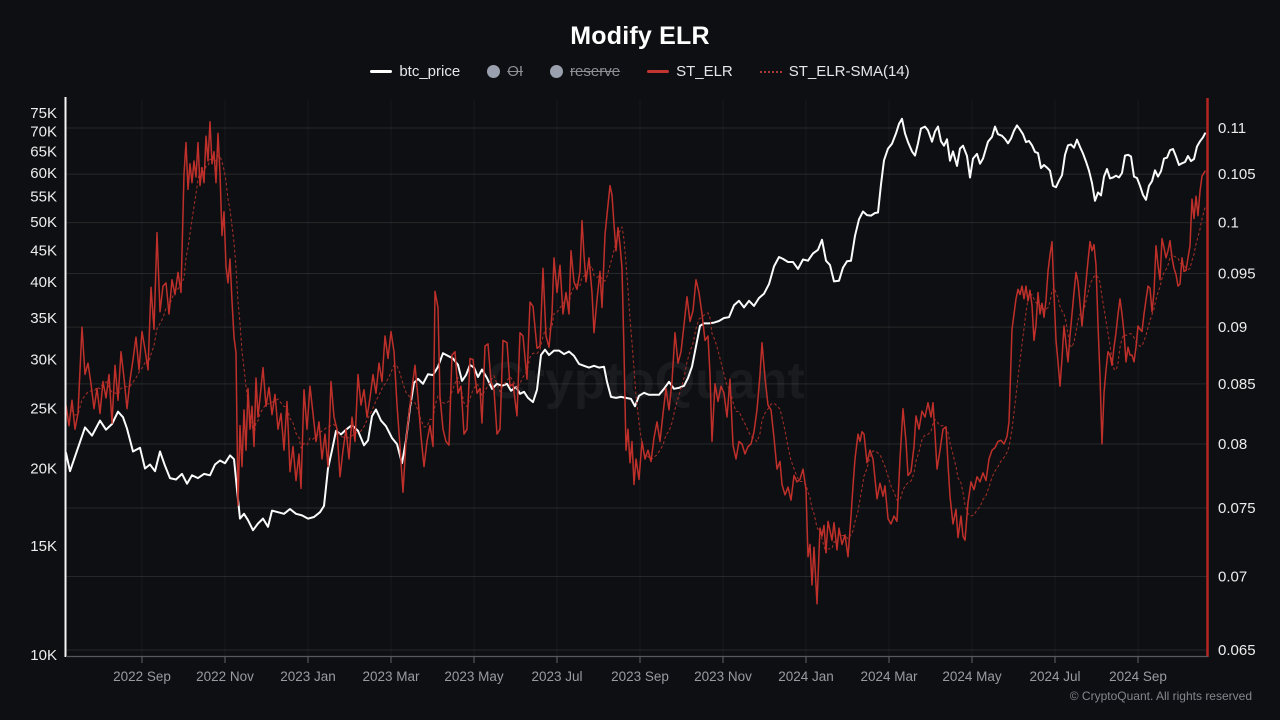  Describe the element at coordinates (43, 132) in the screenshot. I see `left-axis-tick-label: 70K` at that location.